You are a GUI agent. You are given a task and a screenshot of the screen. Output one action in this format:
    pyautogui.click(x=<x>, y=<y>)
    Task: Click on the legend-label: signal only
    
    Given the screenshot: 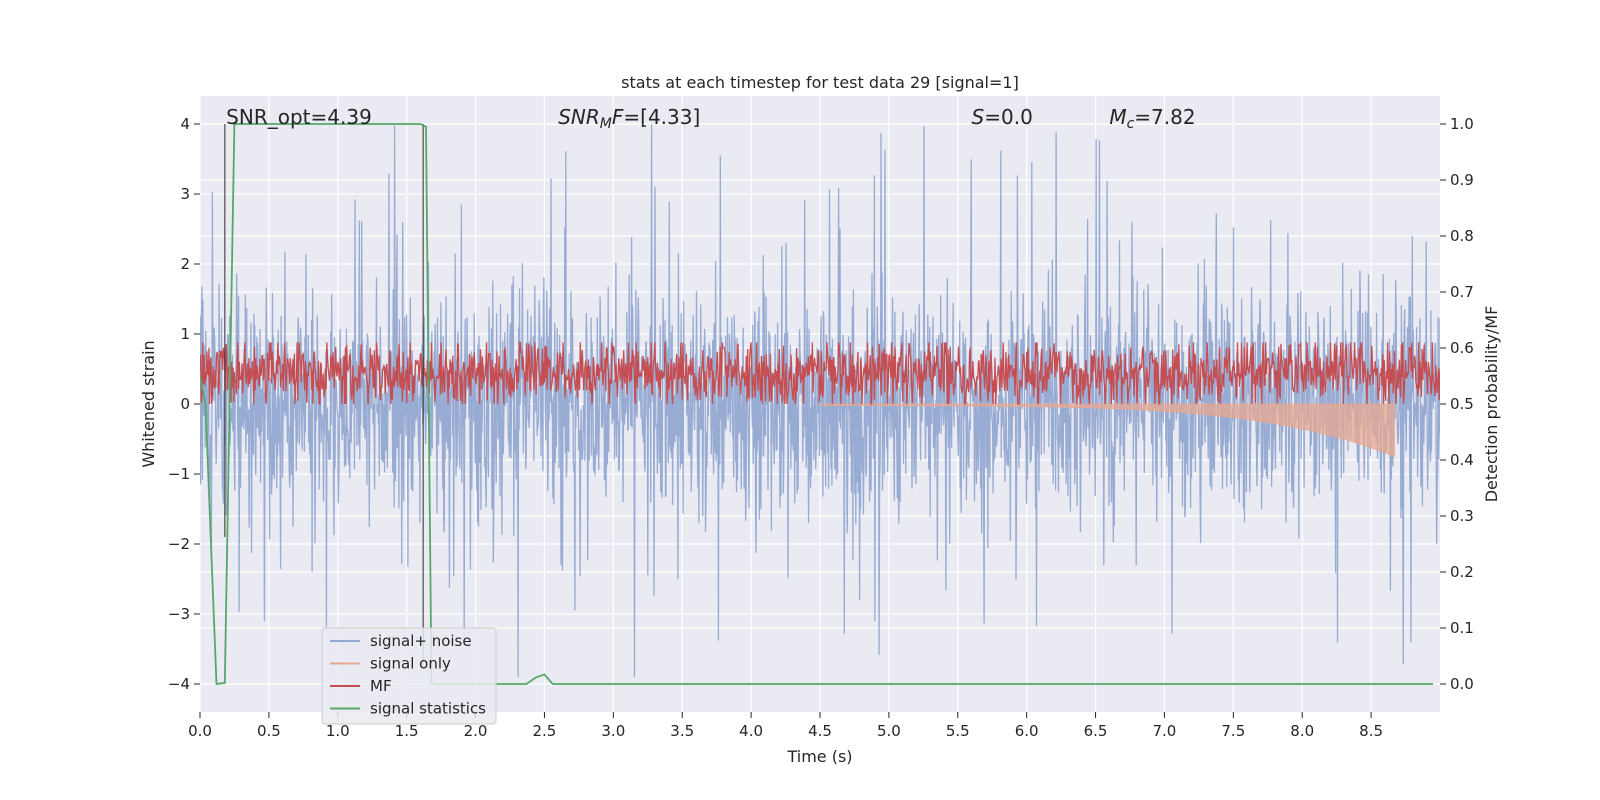 What is the action you would take?
    pyautogui.click(x=410, y=664)
    